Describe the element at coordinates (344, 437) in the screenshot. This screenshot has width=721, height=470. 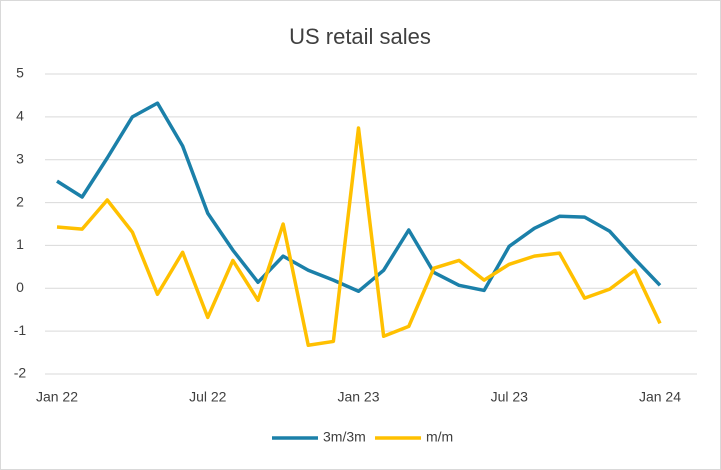
I see `legend-label: 3m/3m` at that location.